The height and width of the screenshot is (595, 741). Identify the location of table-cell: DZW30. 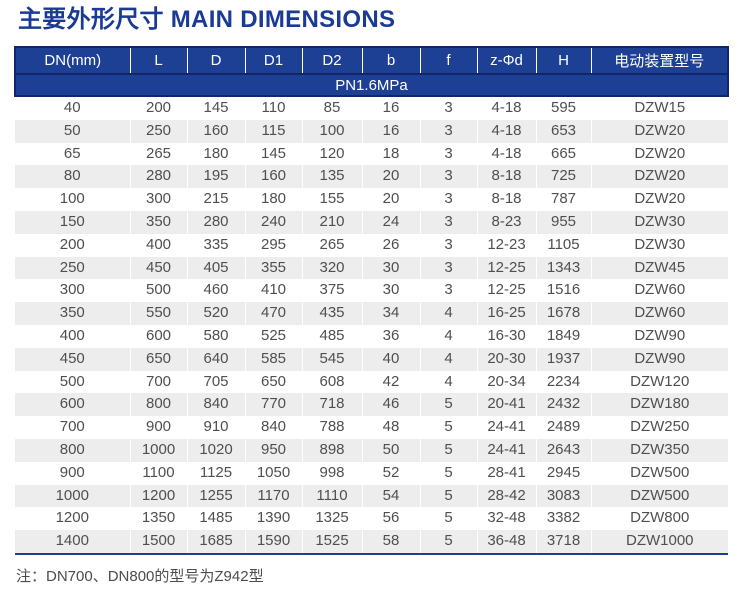
(659, 222).